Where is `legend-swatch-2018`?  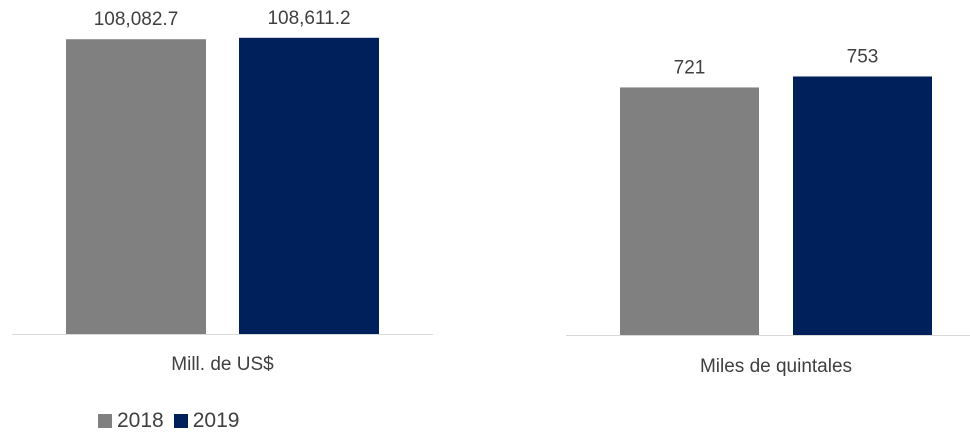 legend-swatch-2018 is located at coordinates (105, 421).